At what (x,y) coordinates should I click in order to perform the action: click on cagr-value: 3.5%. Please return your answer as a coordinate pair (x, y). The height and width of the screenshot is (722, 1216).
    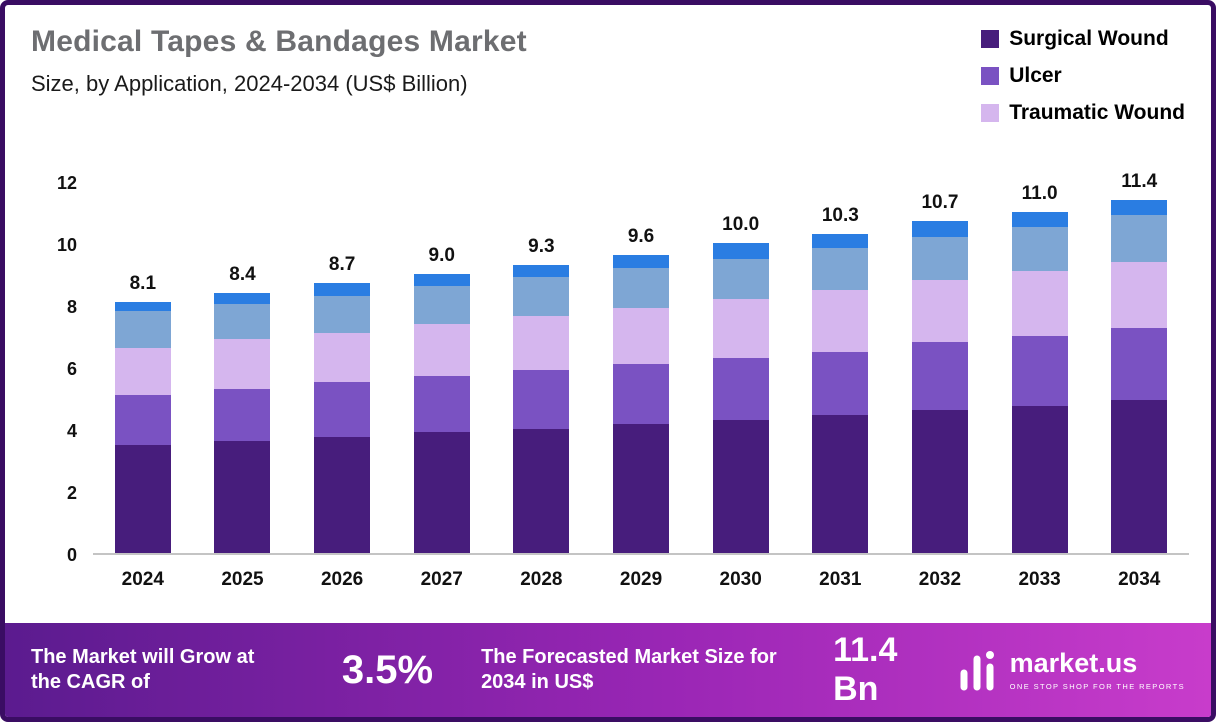
    Looking at the image, I should click on (387, 669).